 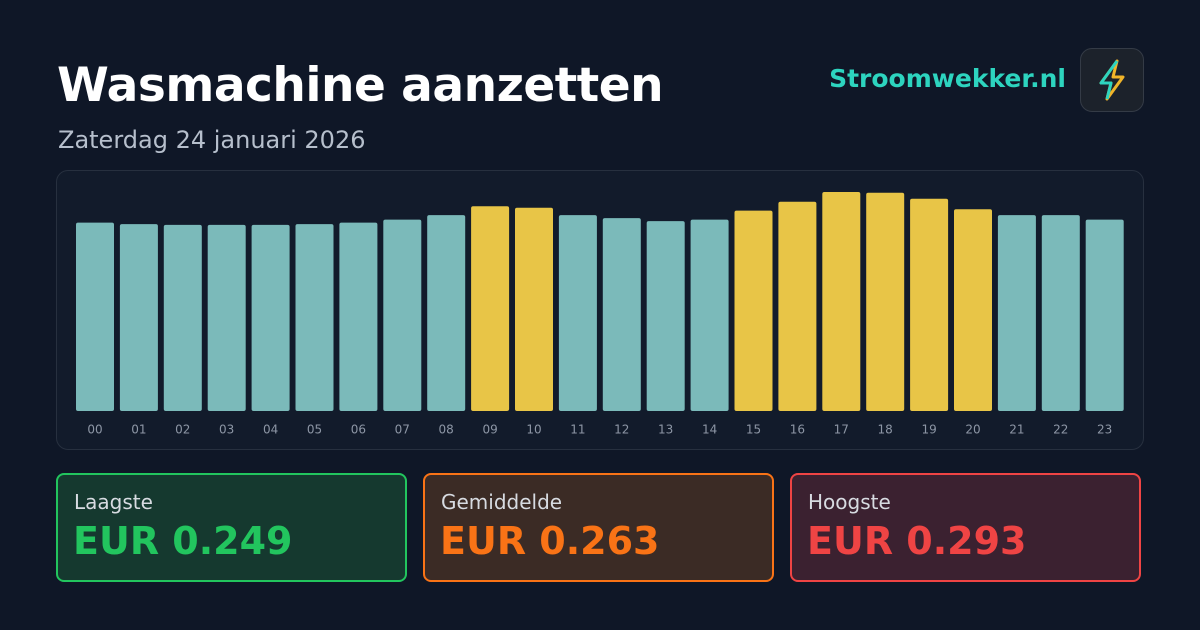 I want to click on stat-card: Gemiddelde EUR 0.263, so click(x=598, y=527).